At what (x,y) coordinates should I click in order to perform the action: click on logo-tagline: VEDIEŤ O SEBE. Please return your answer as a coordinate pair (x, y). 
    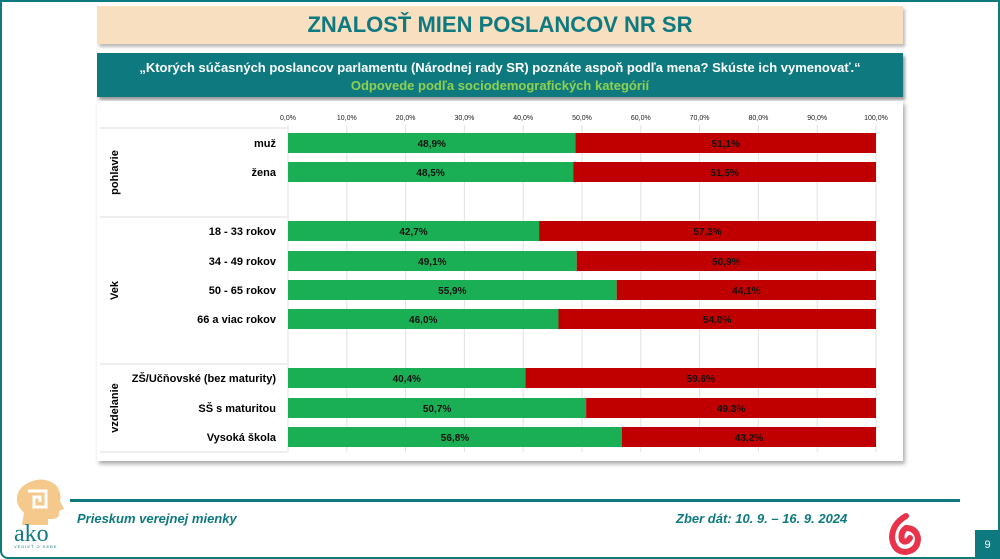
    Looking at the image, I should click on (36, 546).